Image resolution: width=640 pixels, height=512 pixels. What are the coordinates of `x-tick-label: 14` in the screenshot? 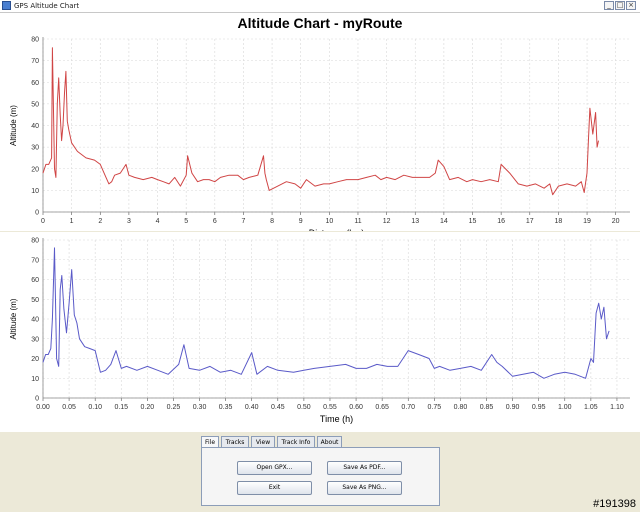 It's located at (444, 221).